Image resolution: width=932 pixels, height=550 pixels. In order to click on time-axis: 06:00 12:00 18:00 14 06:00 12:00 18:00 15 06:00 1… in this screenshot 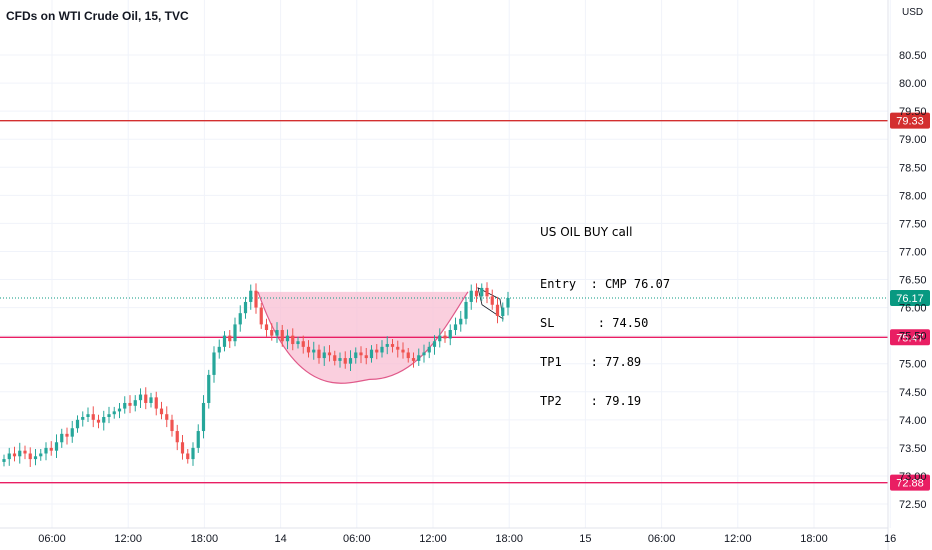, I will do `click(448, 536)`.